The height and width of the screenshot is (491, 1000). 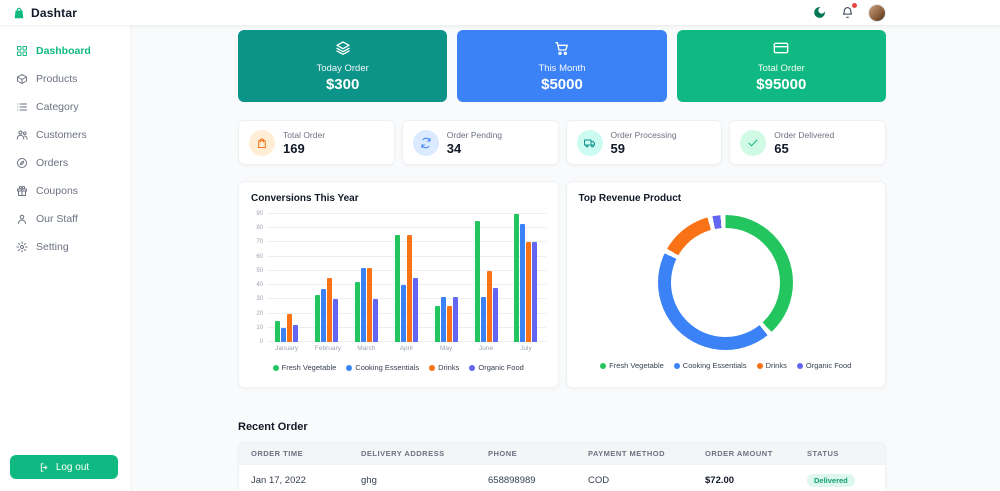 What do you see at coordinates (877, 12) in the screenshot?
I see `user-avatar` at bounding box center [877, 12].